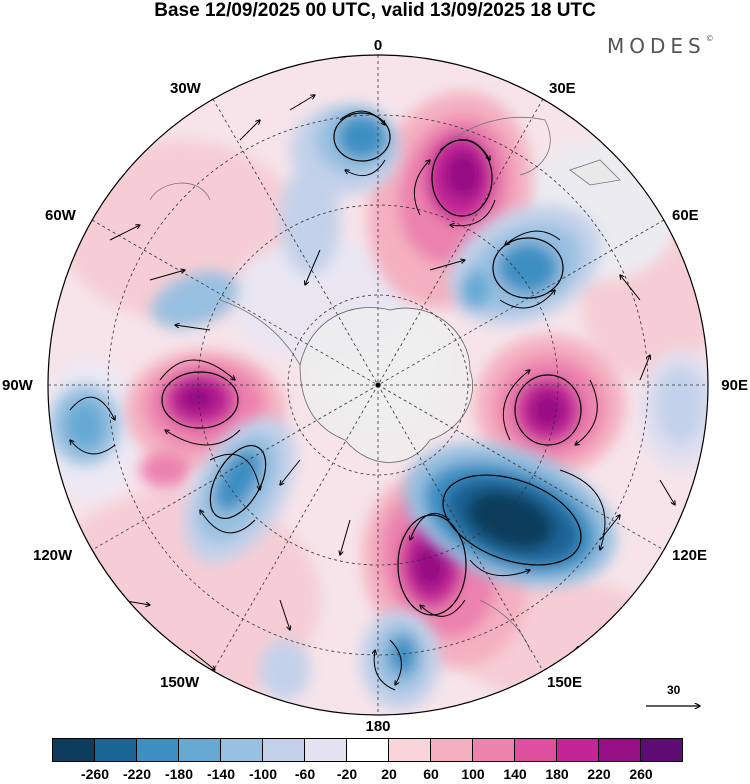 The width and height of the screenshot is (750, 784). Describe the element at coordinates (734, 385) in the screenshot. I see `lon-label-90e: 90E` at that location.